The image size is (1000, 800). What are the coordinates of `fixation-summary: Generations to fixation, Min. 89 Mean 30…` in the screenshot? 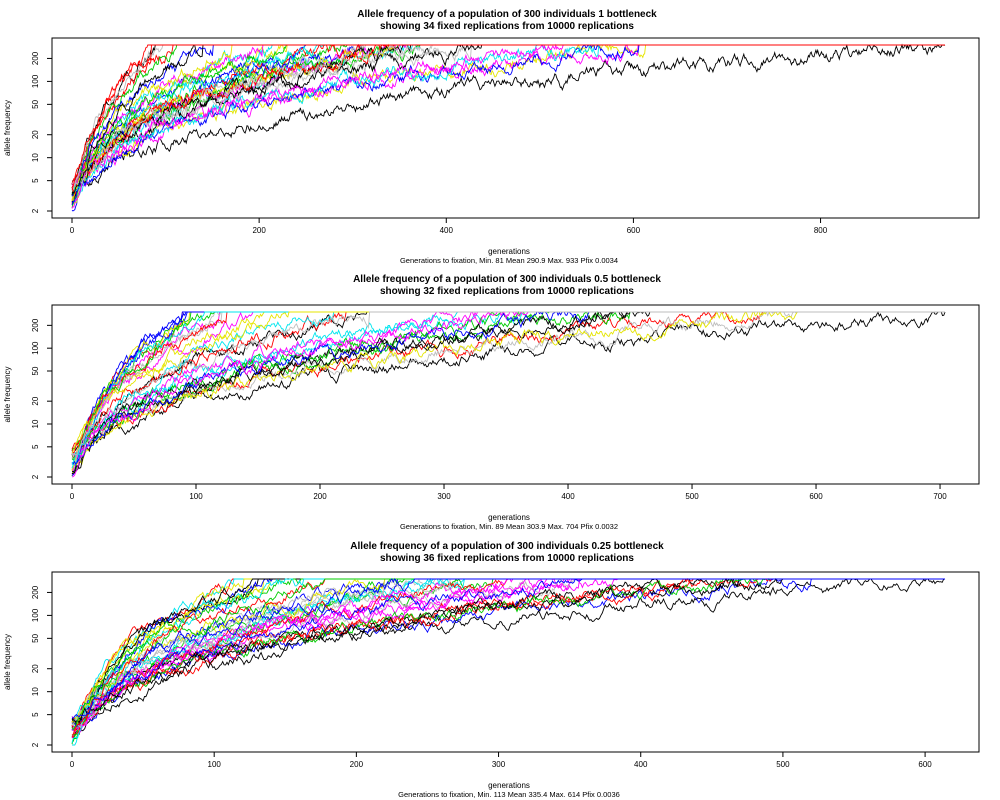 It's located at (509, 526).